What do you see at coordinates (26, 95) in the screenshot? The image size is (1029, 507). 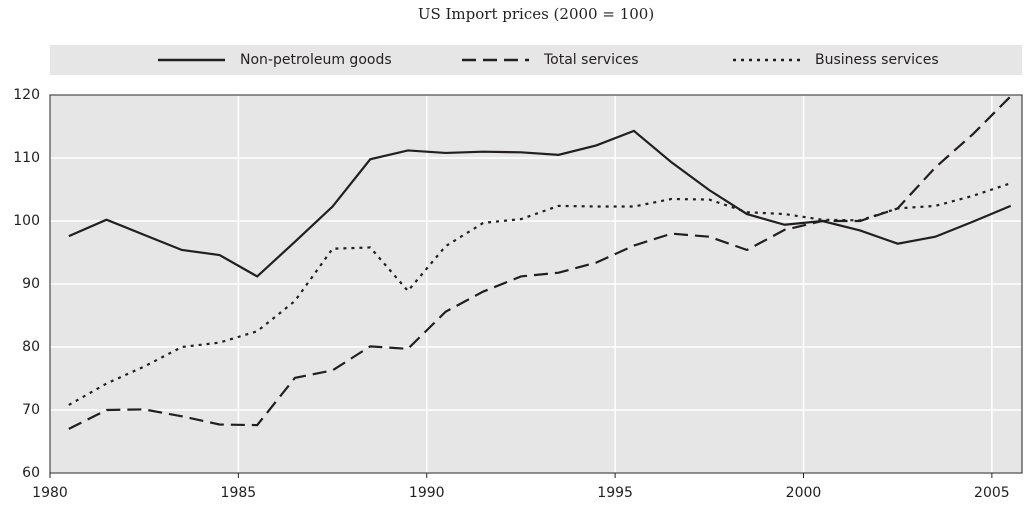 I see `y-tick-label: 120` at bounding box center [26, 95].